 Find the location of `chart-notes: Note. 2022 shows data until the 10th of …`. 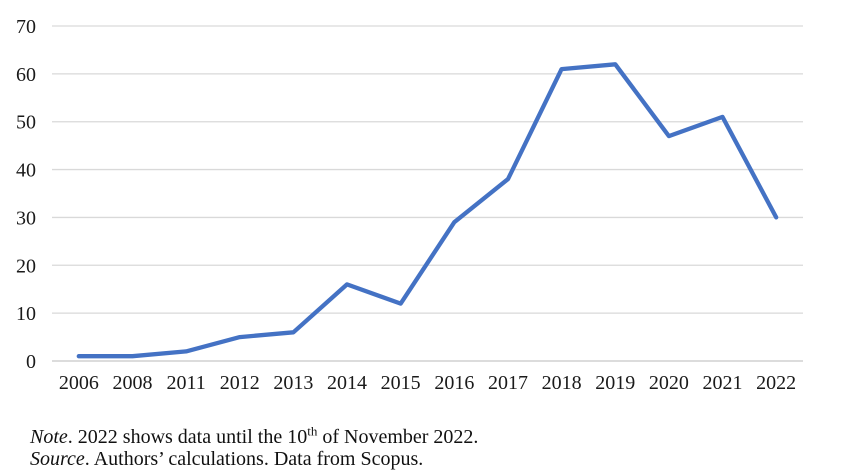

chart-notes: Note. 2022 shows data until the 10th of … is located at coordinates (254, 446).